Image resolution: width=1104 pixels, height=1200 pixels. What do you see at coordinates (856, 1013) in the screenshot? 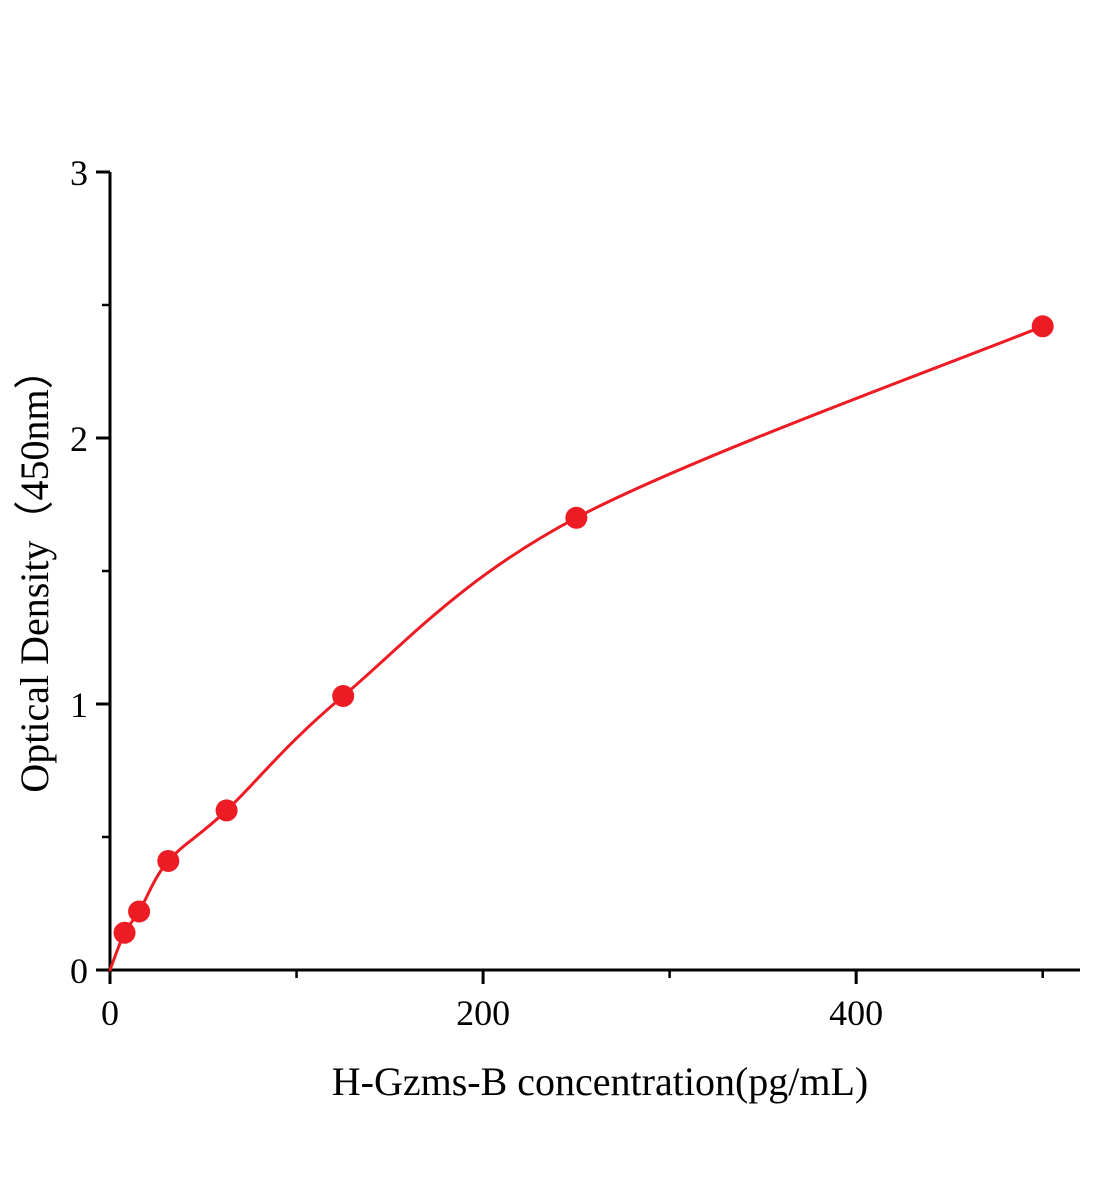
I see `x-tick-label: 400` at bounding box center [856, 1013].